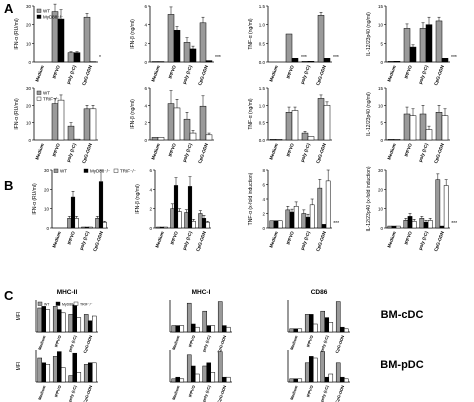  I want to click on significance-marker: *, so click(100, 58).